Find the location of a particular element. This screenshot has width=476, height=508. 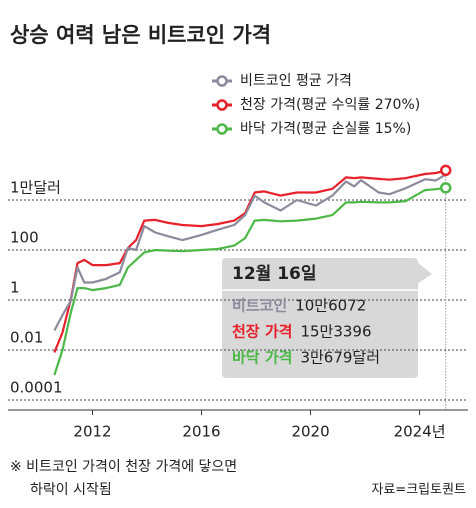

legend-label: 비트코인 평균 가격 is located at coordinates (296, 81).